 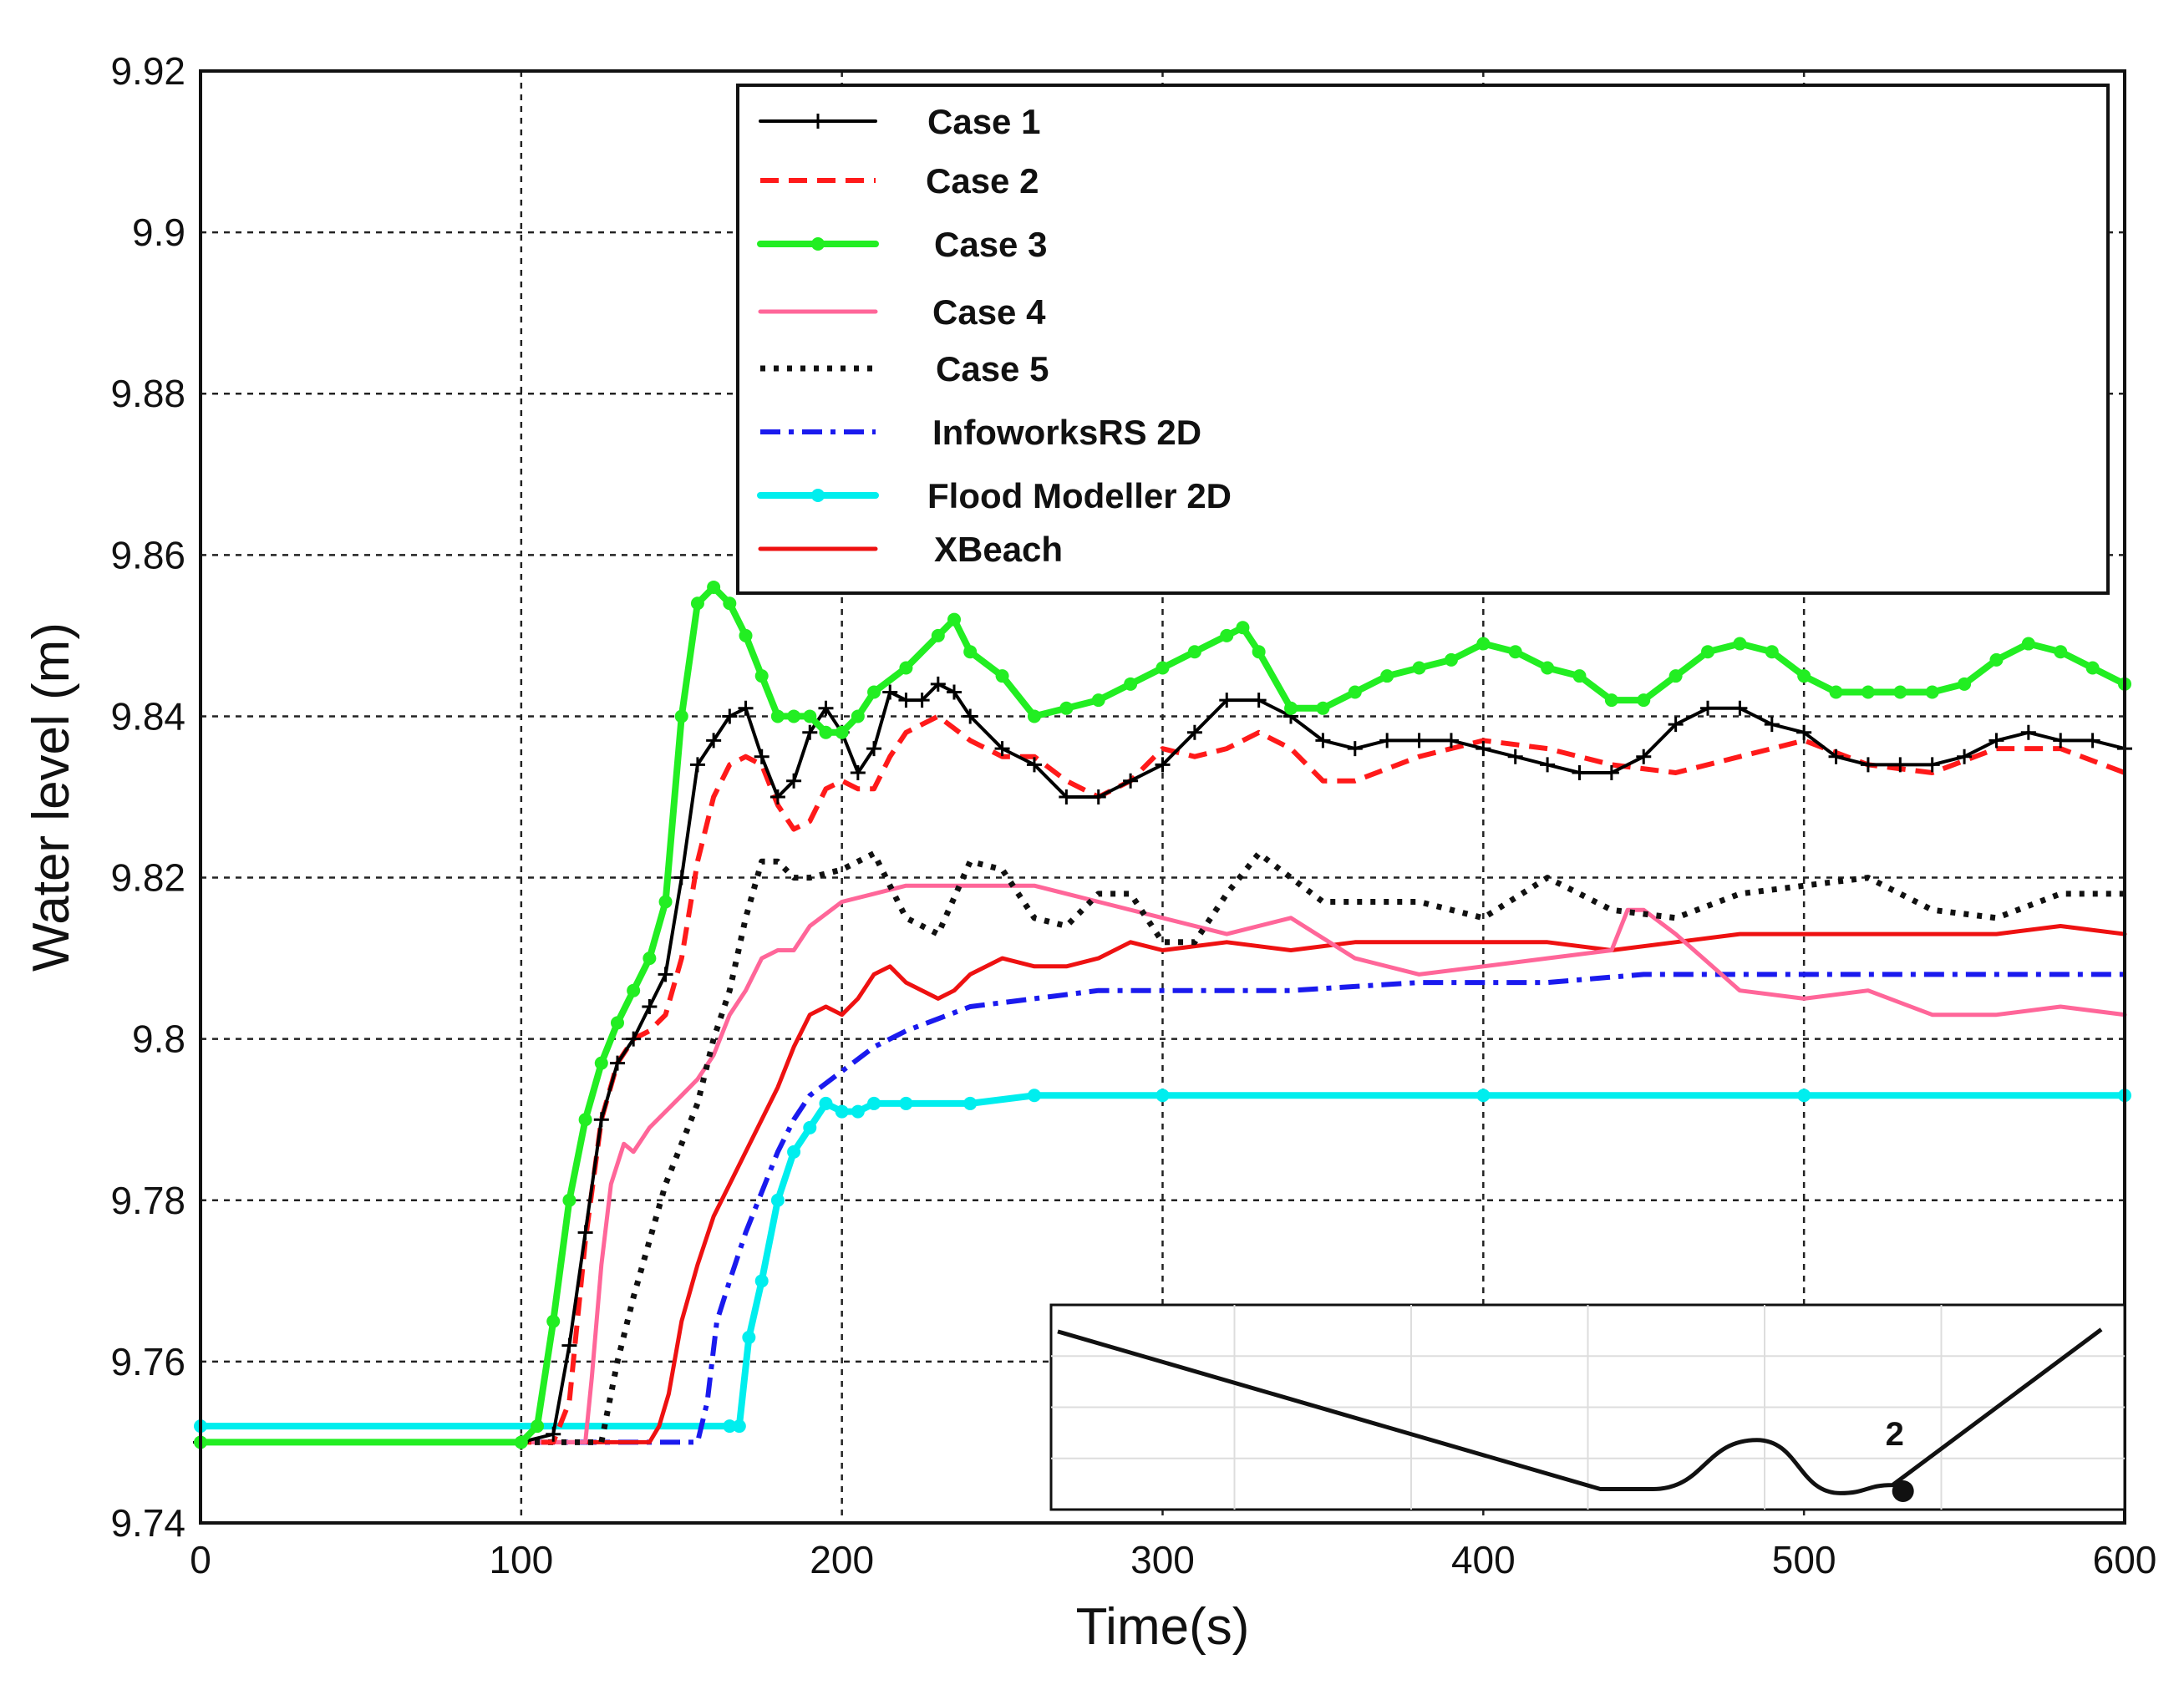 I want to click on inset-profile: 2, so click(x=1587, y=1407).